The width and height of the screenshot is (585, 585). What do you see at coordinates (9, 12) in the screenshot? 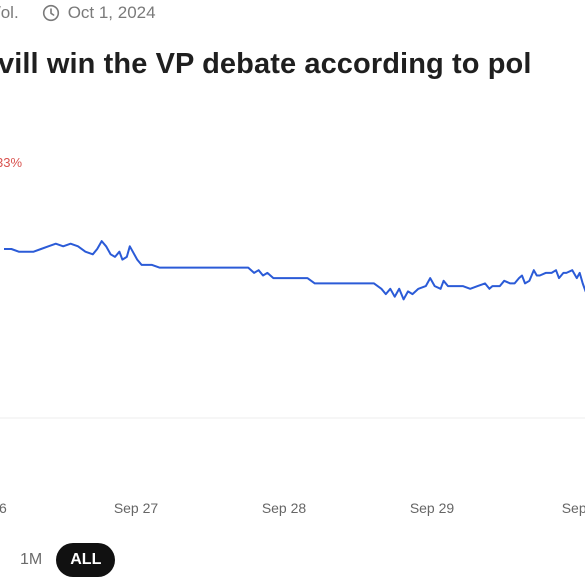
I see `volume-label: /ol.` at bounding box center [9, 12].